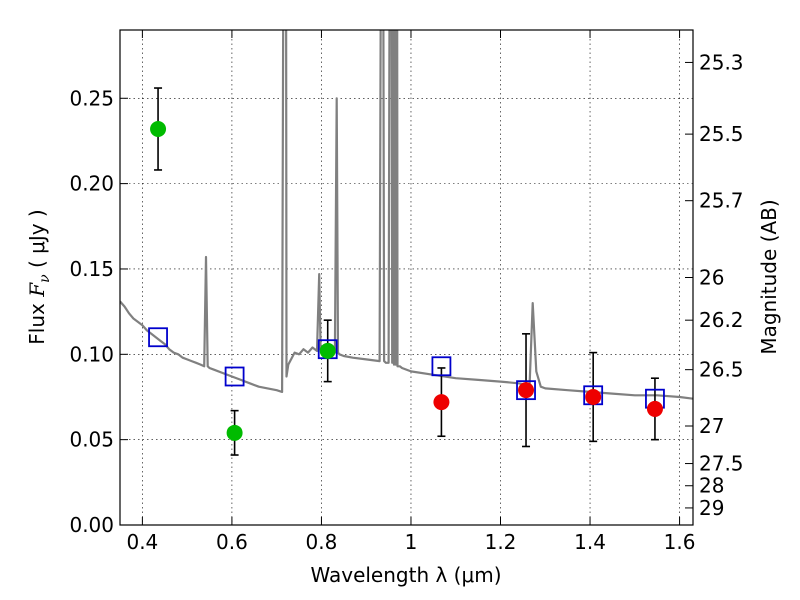 The image size is (800, 600). Describe the element at coordinates (721, 464) in the screenshot. I see `magnitude-tick-label: 27.5` at that location.